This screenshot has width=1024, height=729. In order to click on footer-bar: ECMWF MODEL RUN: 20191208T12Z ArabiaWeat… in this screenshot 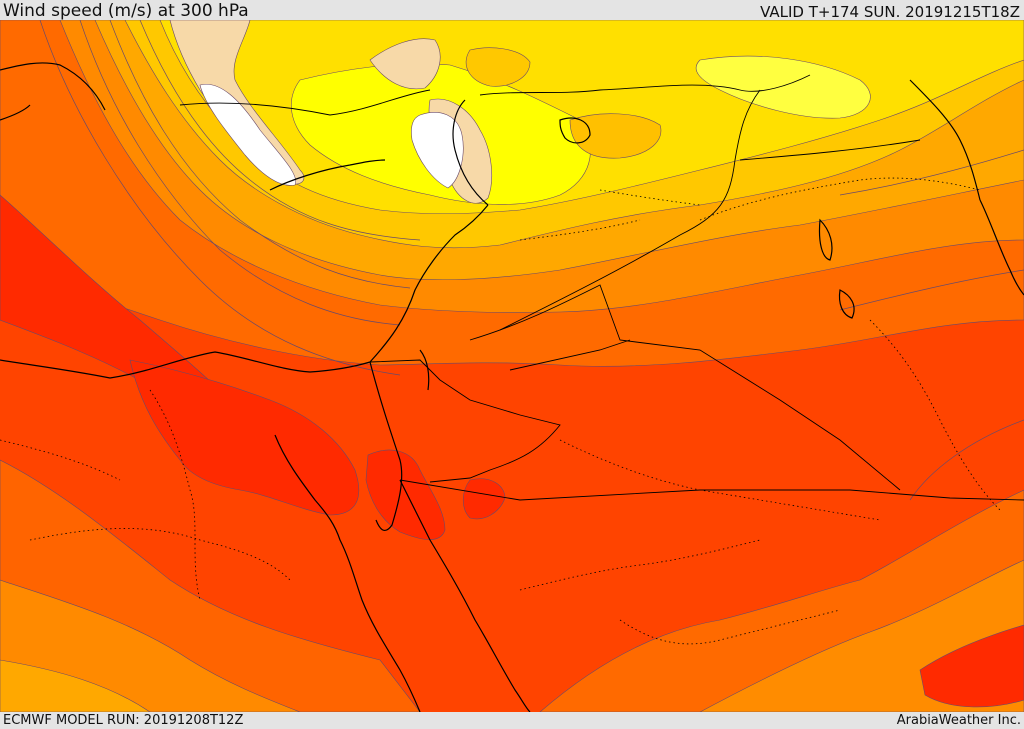, I will do `click(512, 720)`.